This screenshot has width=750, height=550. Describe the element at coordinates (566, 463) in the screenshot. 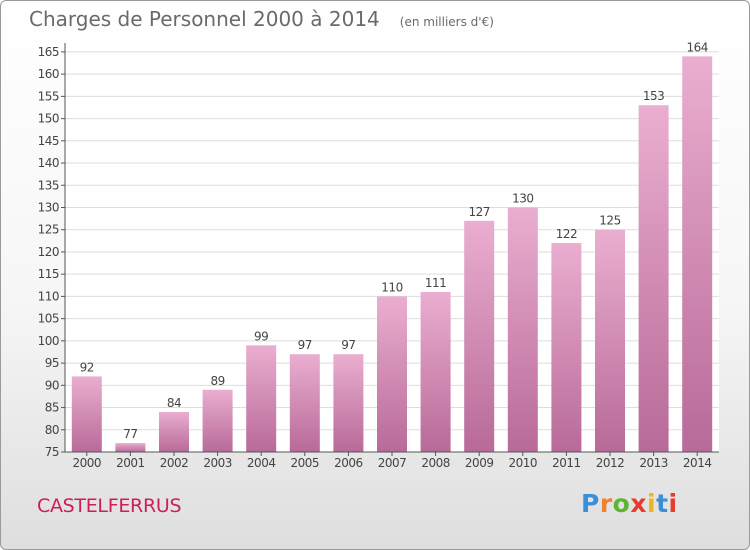

I see `x-tick-label: 2011` at that location.